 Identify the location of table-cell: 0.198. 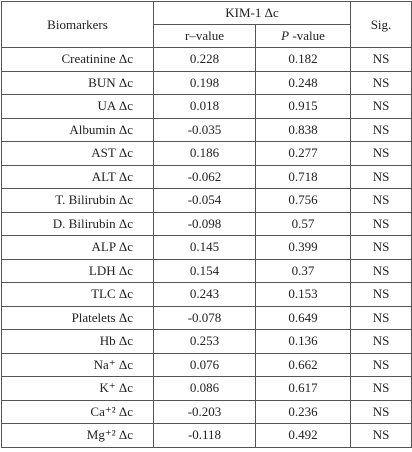
(204, 82).